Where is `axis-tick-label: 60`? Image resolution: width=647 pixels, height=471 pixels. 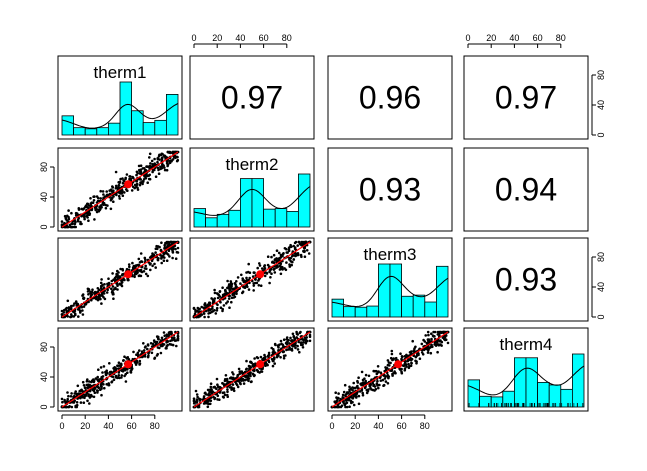 axis-tick-label: 60 is located at coordinates (264, 38).